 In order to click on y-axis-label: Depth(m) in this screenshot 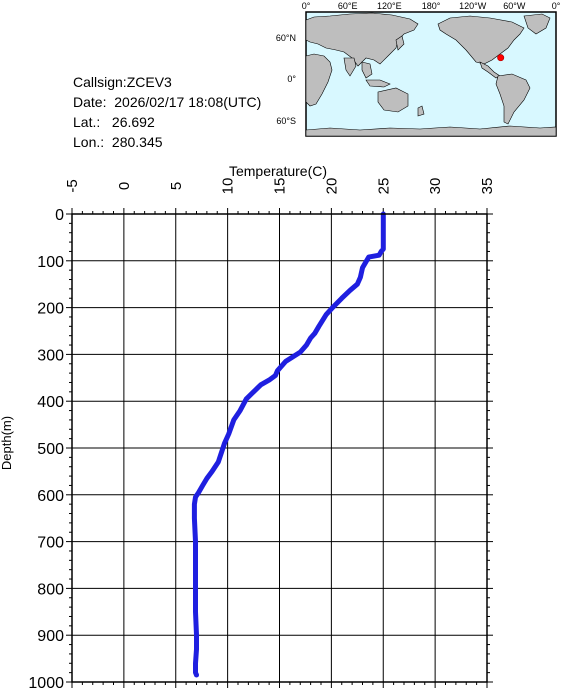, I will do `click(7, 443)`.